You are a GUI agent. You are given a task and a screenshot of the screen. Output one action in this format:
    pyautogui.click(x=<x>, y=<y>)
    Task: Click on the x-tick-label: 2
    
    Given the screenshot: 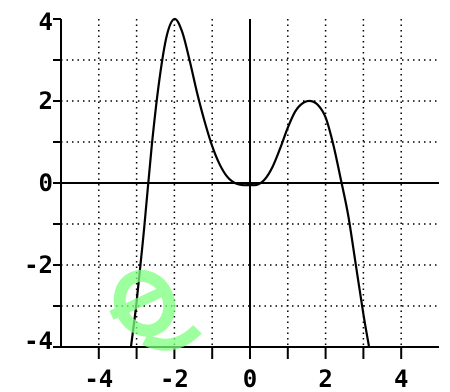 What is the action you would take?
    pyautogui.click(x=325, y=378)
    